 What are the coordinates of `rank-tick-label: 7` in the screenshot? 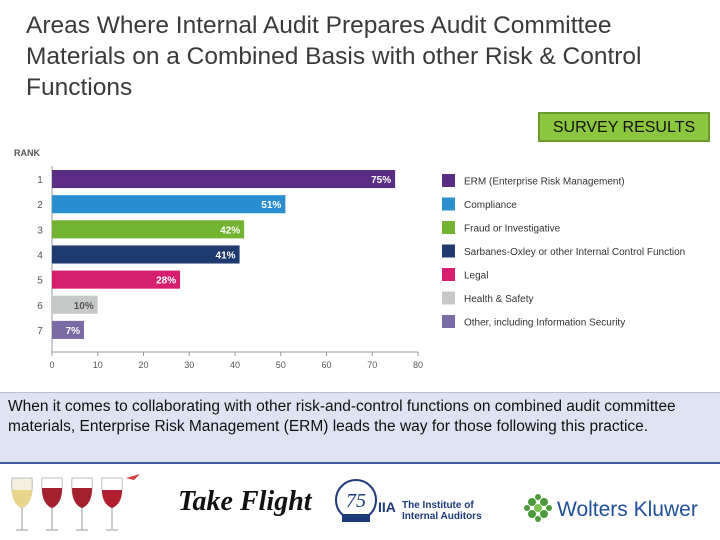 It's located at (40, 331).